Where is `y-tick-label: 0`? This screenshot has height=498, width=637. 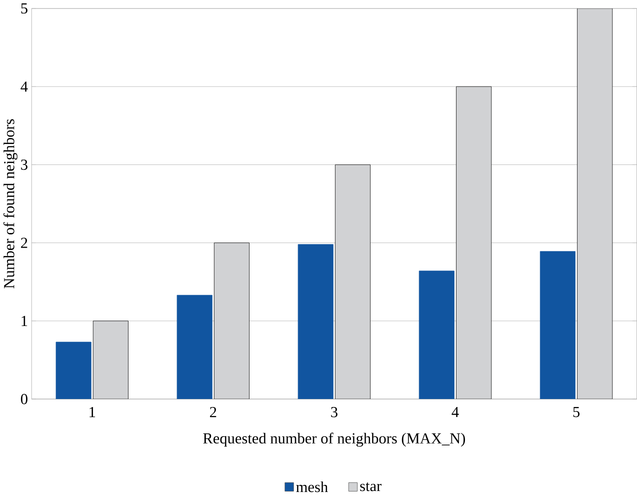 y-tick-label: 0 is located at coordinates (24, 399).